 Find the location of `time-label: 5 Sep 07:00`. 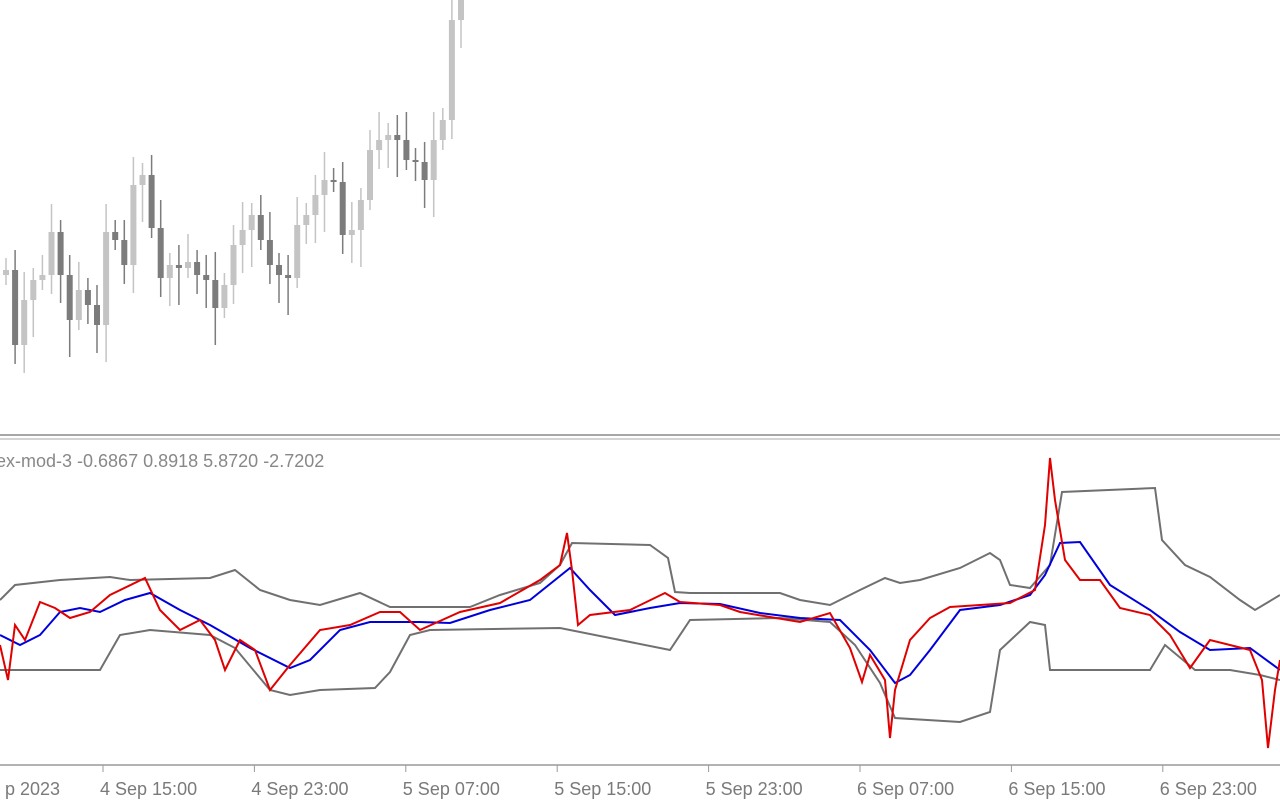

time-label: 5 Sep 07:00 is located at coordinates (451, 789).